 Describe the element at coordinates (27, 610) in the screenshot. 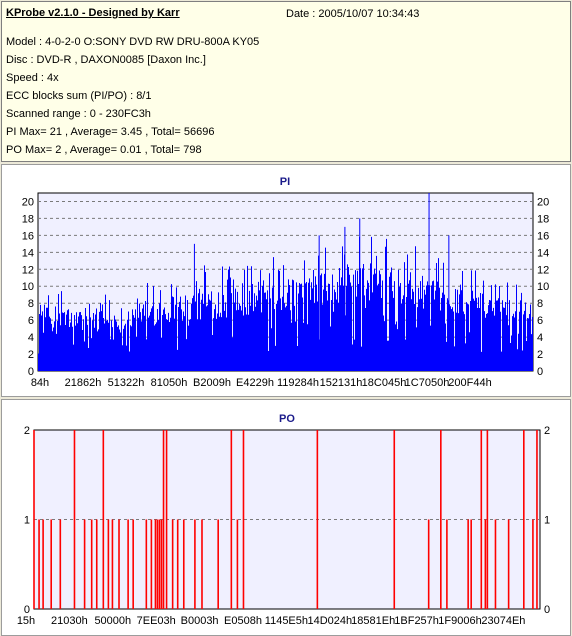

I see `po-ytick-left: 0` at that location.